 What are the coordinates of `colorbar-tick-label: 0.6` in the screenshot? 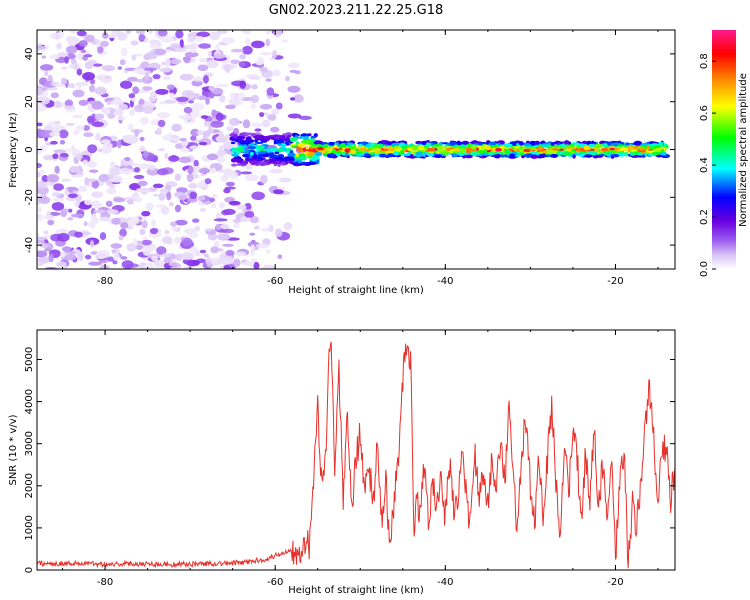 It's located at (704, 113).